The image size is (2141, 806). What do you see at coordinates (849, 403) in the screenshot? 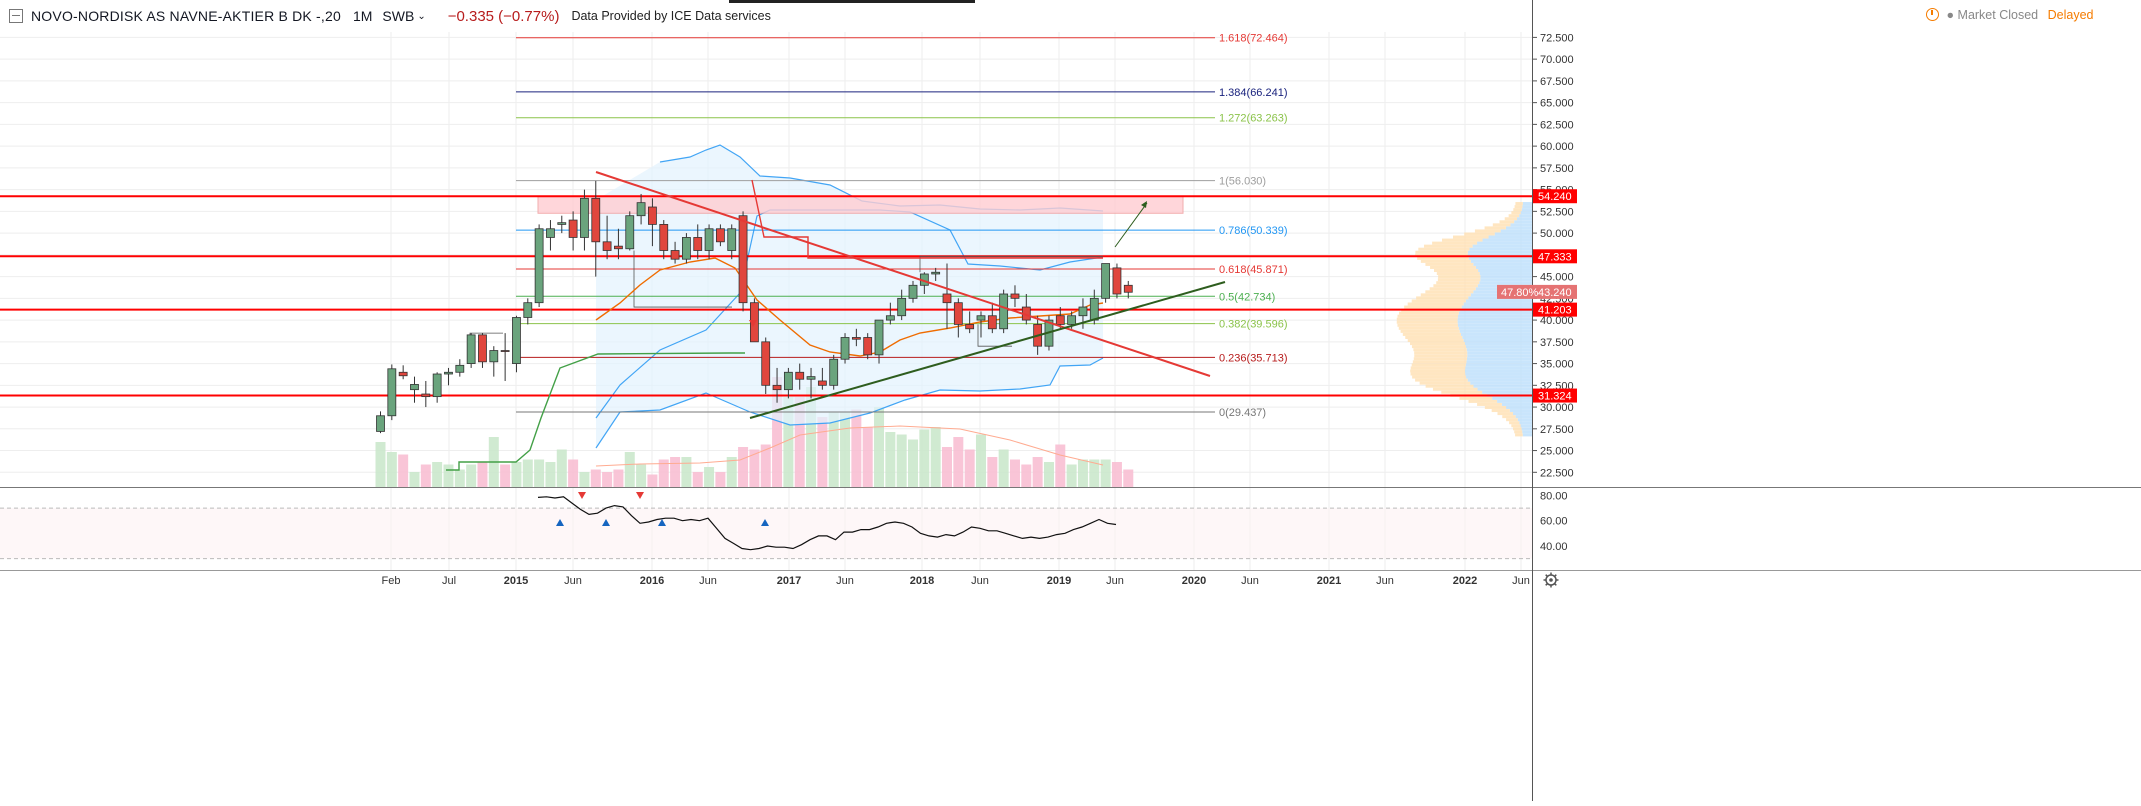
I see `band-lower-line` at bounding box center [849, 403].